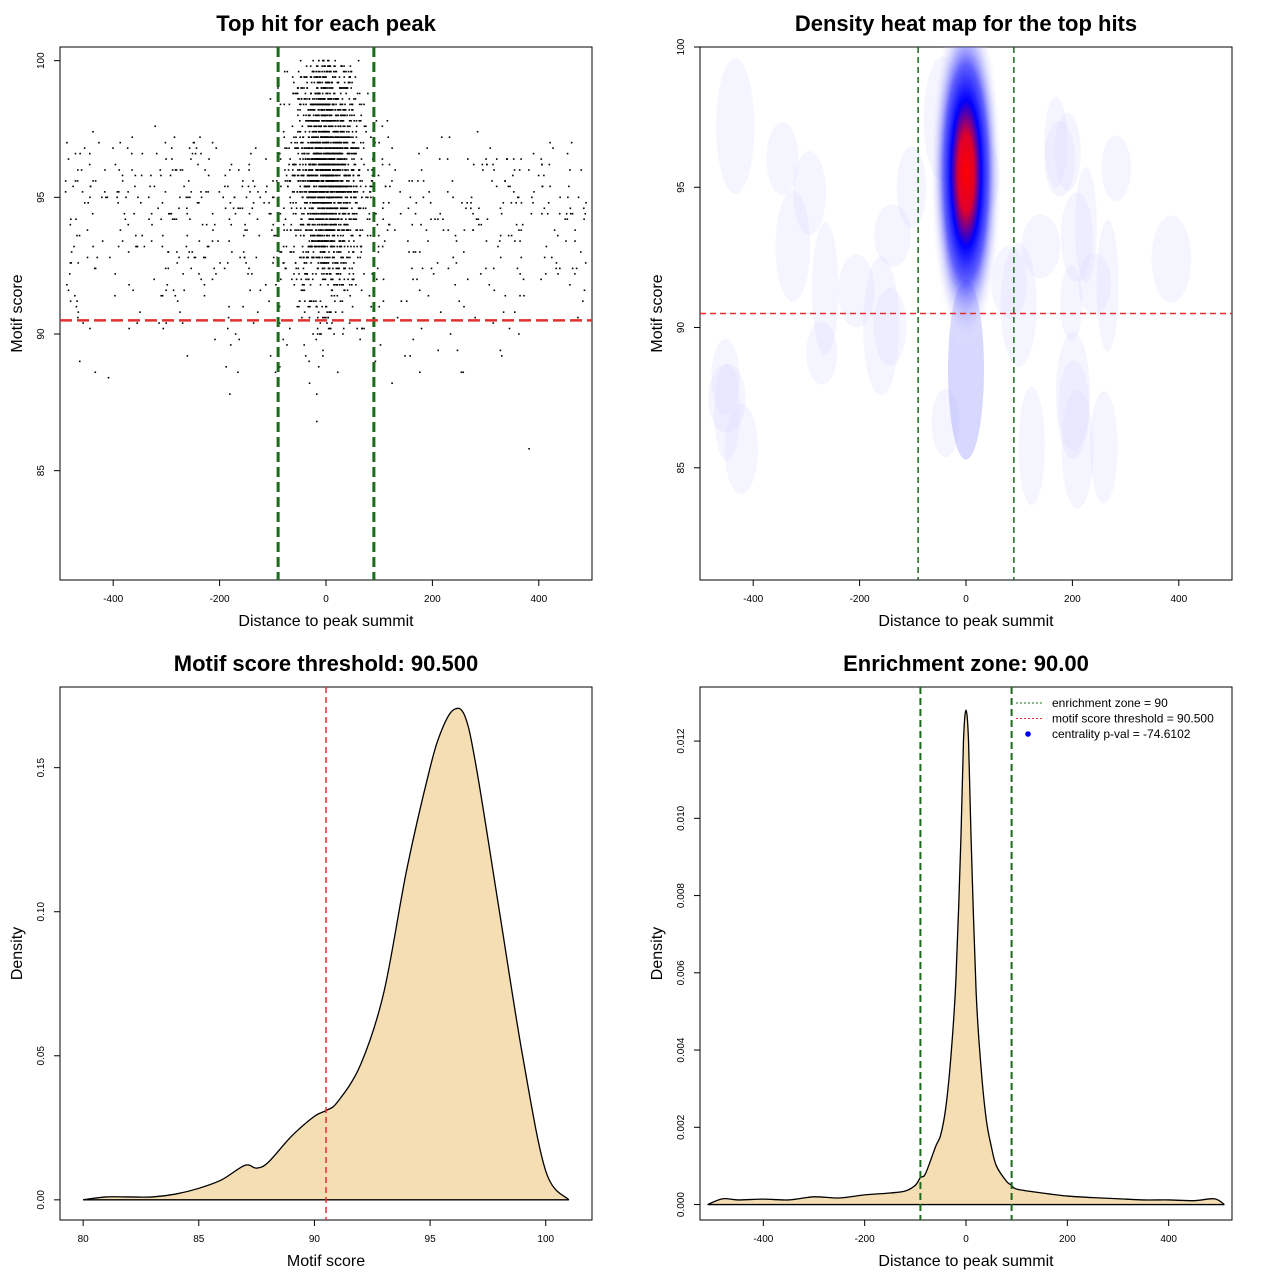 This screenshot has height=1280, width=1280. Describe the element at coordinates (220, 599) in the screenshot. I see `x-tick-label: -200` at that location.